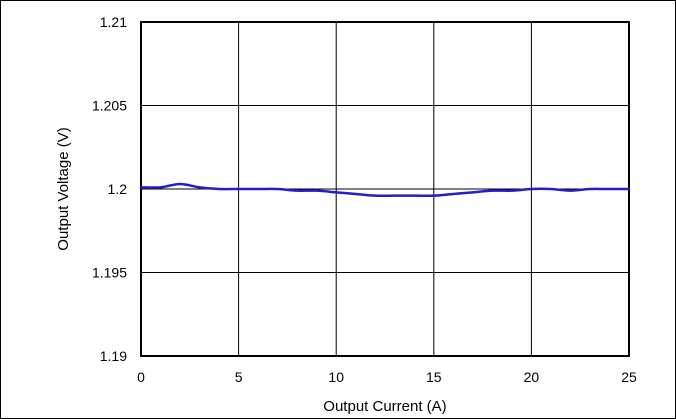  What do you see at coordinates (336, 377) in the screenshot?
I see `x-tick-label: 10` at bounding box center [336, 377].